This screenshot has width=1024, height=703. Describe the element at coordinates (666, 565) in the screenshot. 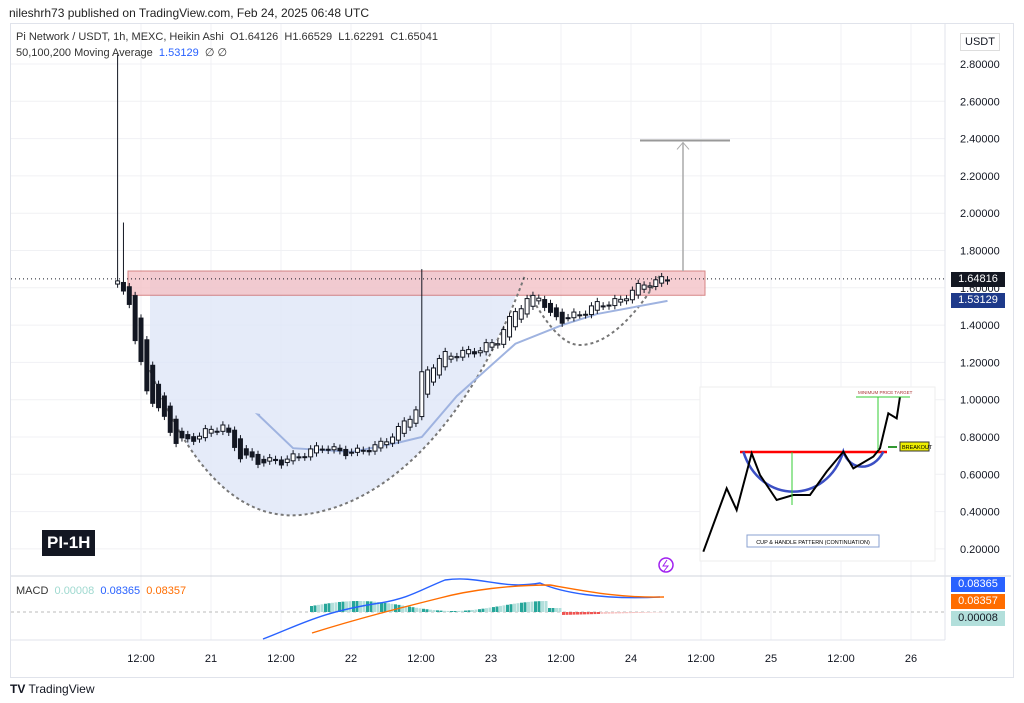

I see `lightning-icon` at that location.